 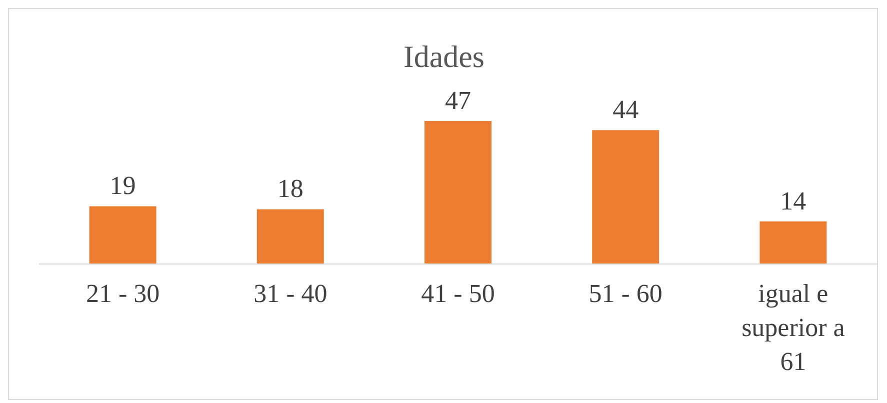 I want to click on data-label: 19, so click(x=123, y=185).